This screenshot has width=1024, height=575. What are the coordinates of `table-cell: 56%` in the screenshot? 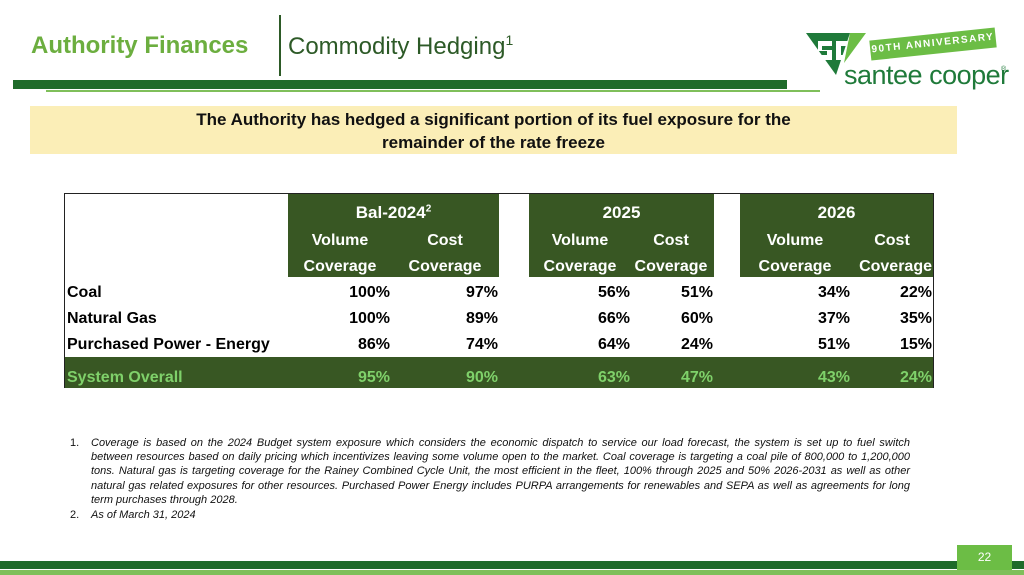 It's located at (613, 292).